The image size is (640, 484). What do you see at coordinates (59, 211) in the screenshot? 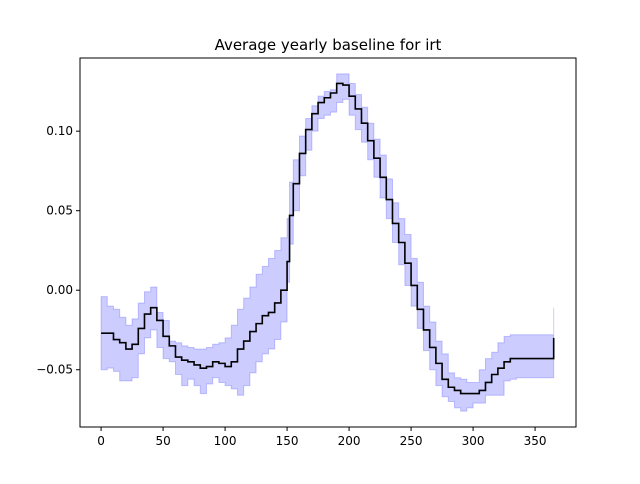
I see `y-tick-label: 0.05` at bounding box center [59, 211].